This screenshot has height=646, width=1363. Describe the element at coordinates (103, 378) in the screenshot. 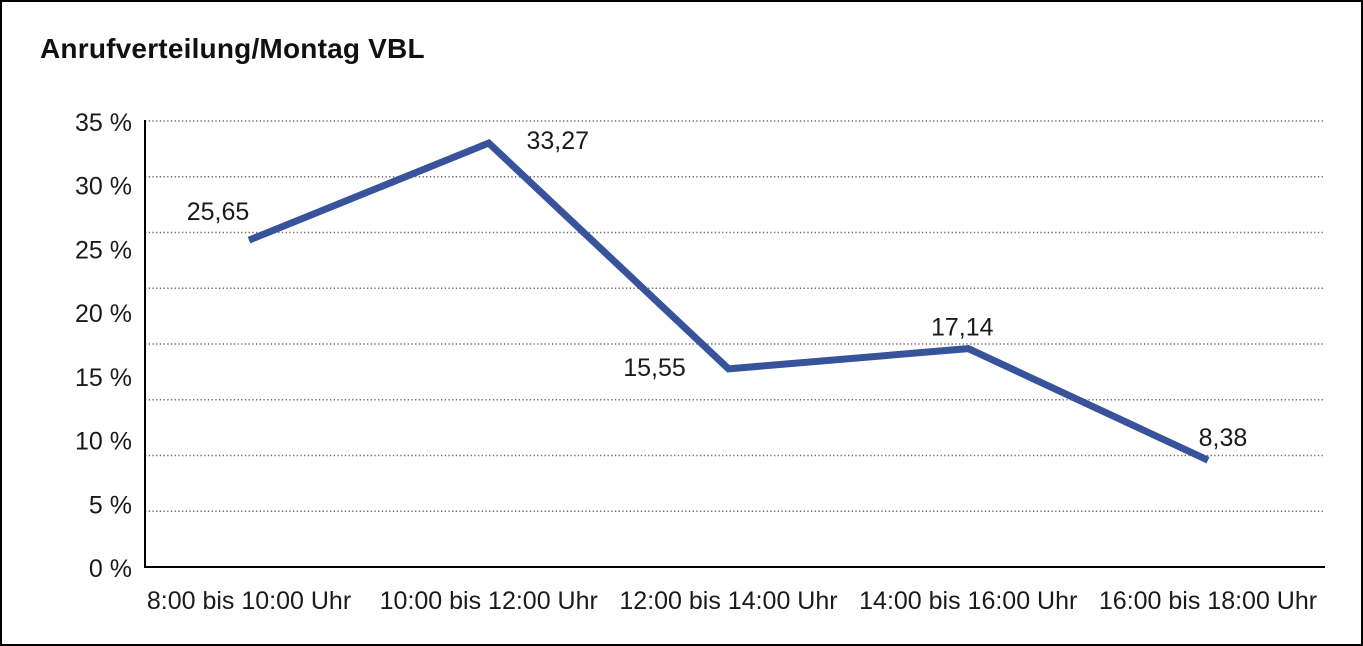

I see `y-tick-label: 15 %` at that location.